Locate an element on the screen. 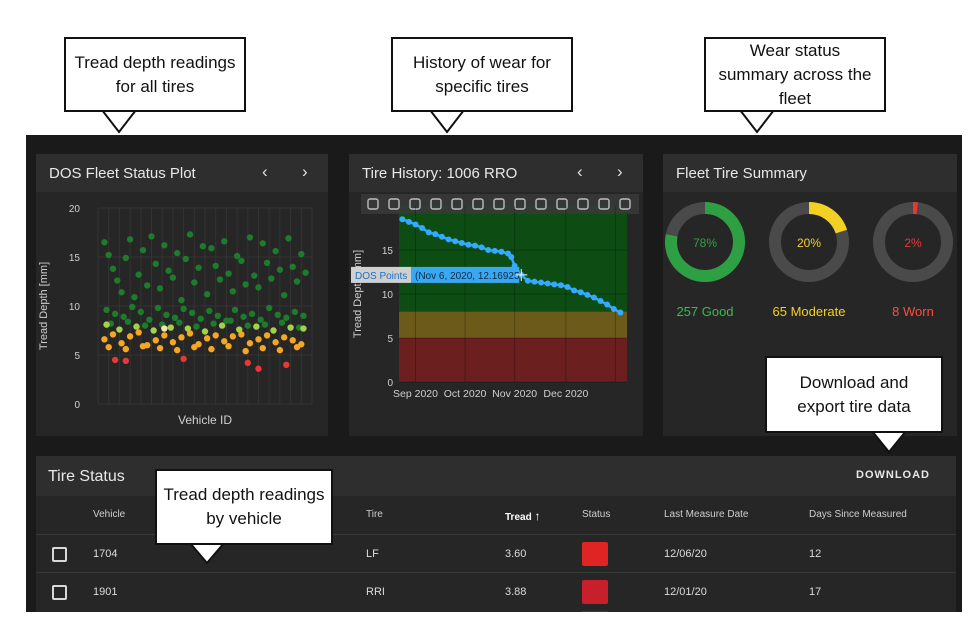  tire-history-prev-button: ‹ is located at coordinates (580, 171).